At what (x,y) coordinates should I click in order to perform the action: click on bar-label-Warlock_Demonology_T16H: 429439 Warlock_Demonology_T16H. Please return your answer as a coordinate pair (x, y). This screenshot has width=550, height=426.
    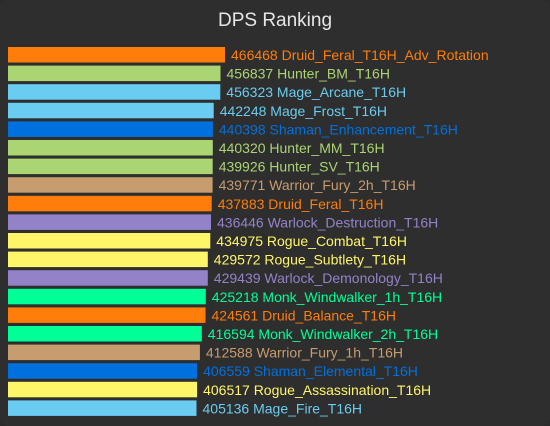
    Looking at the image, I should click on (328, 278).